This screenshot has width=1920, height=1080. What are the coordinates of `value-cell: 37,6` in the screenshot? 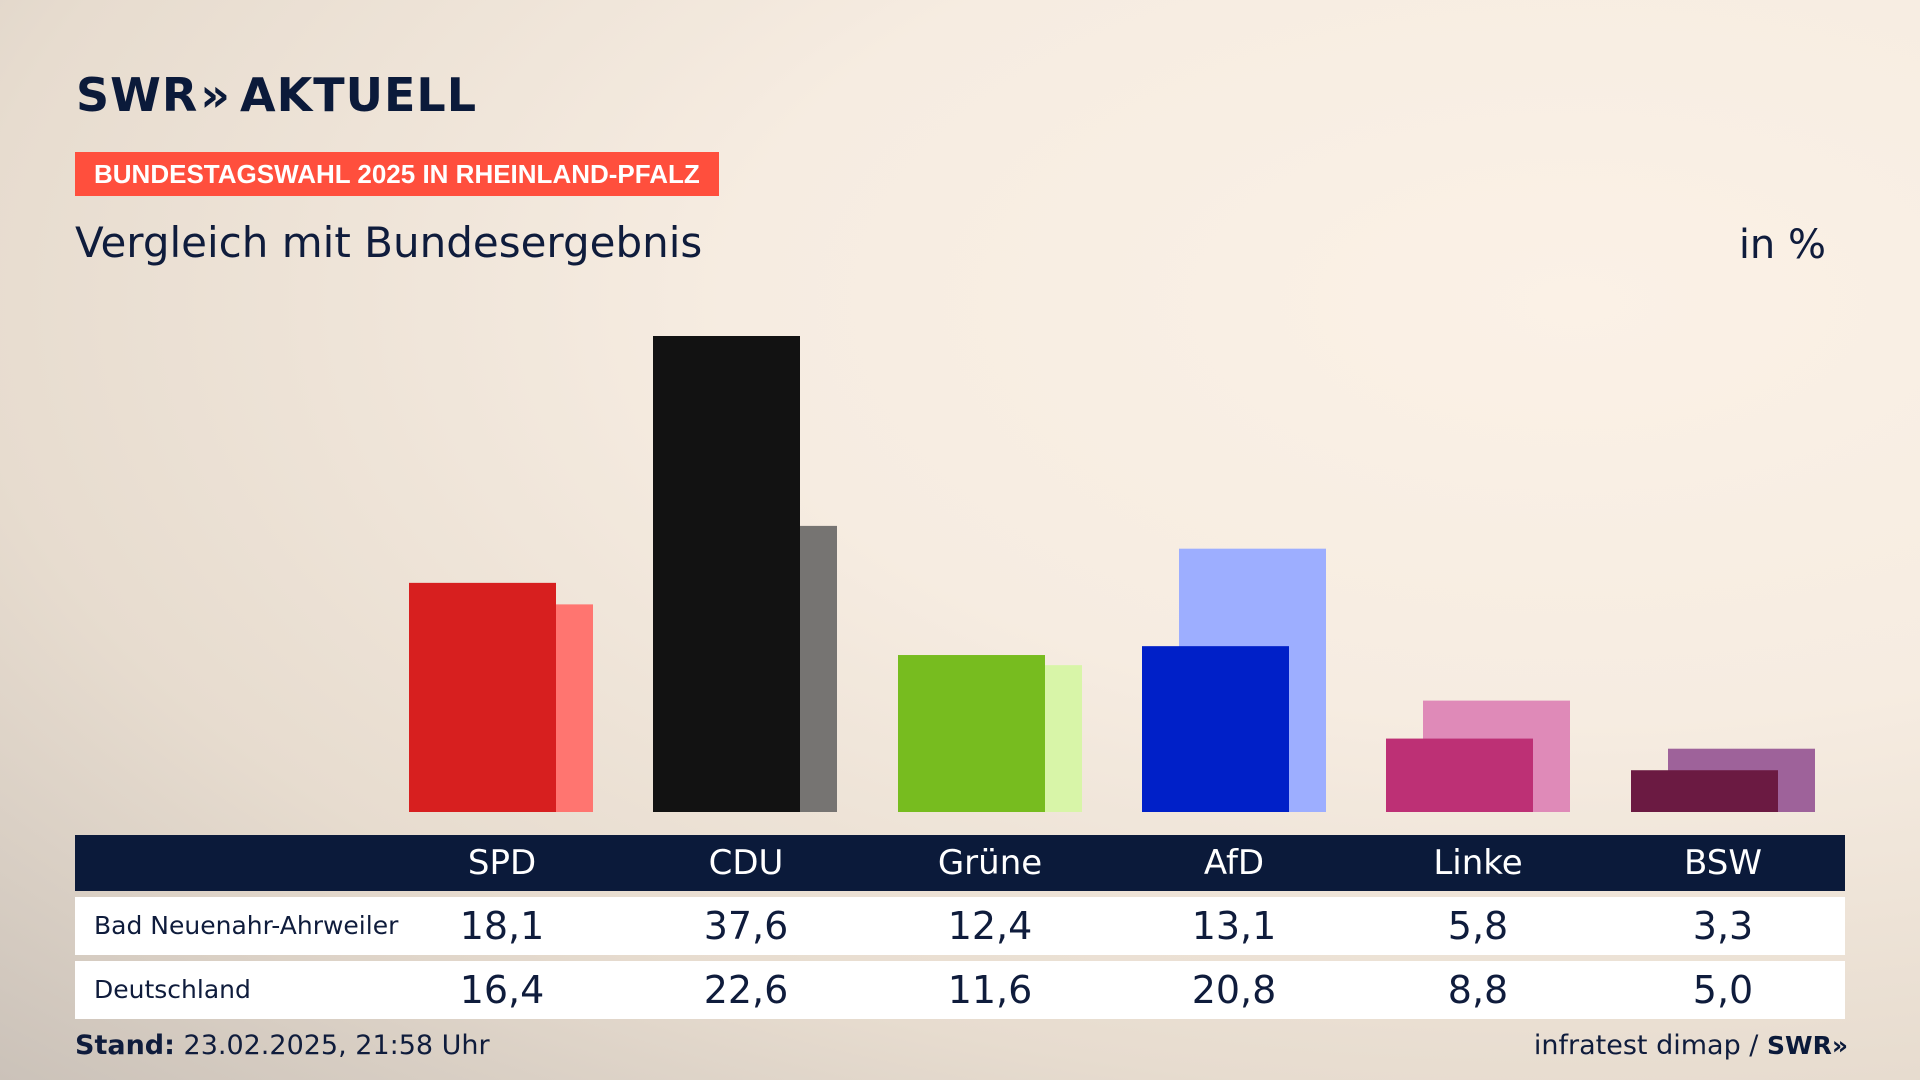 It's located at (746, 926).